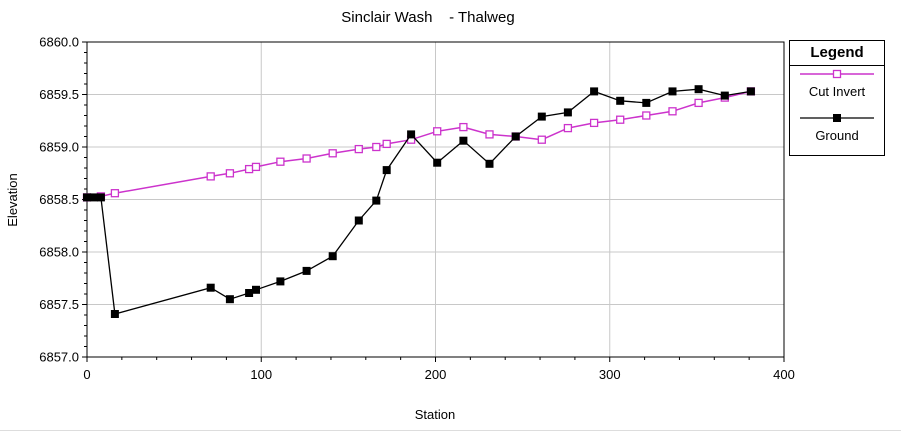 This screenshot has width=901, height=434. Describe the element at coordinates (59, 147) in the screenshot. I see `y-tick-label: 6859.0` at that location.